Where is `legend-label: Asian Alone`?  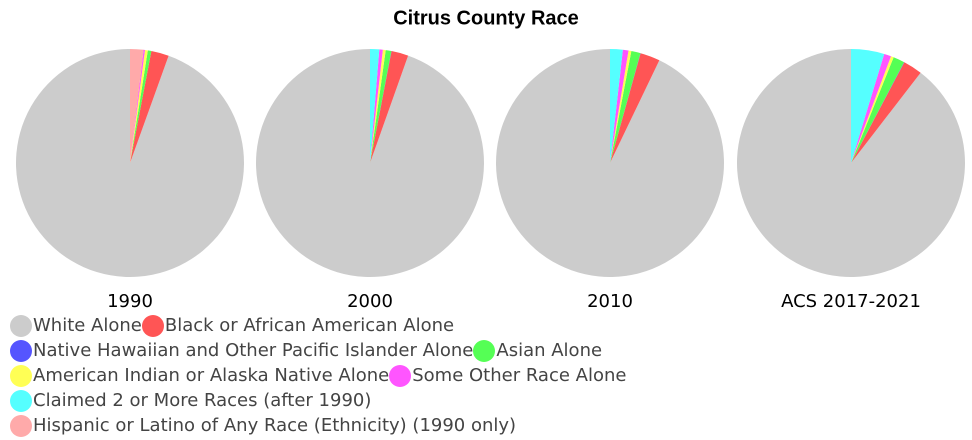 legend-label: Asian Alone is located at coordinates (549, 350).